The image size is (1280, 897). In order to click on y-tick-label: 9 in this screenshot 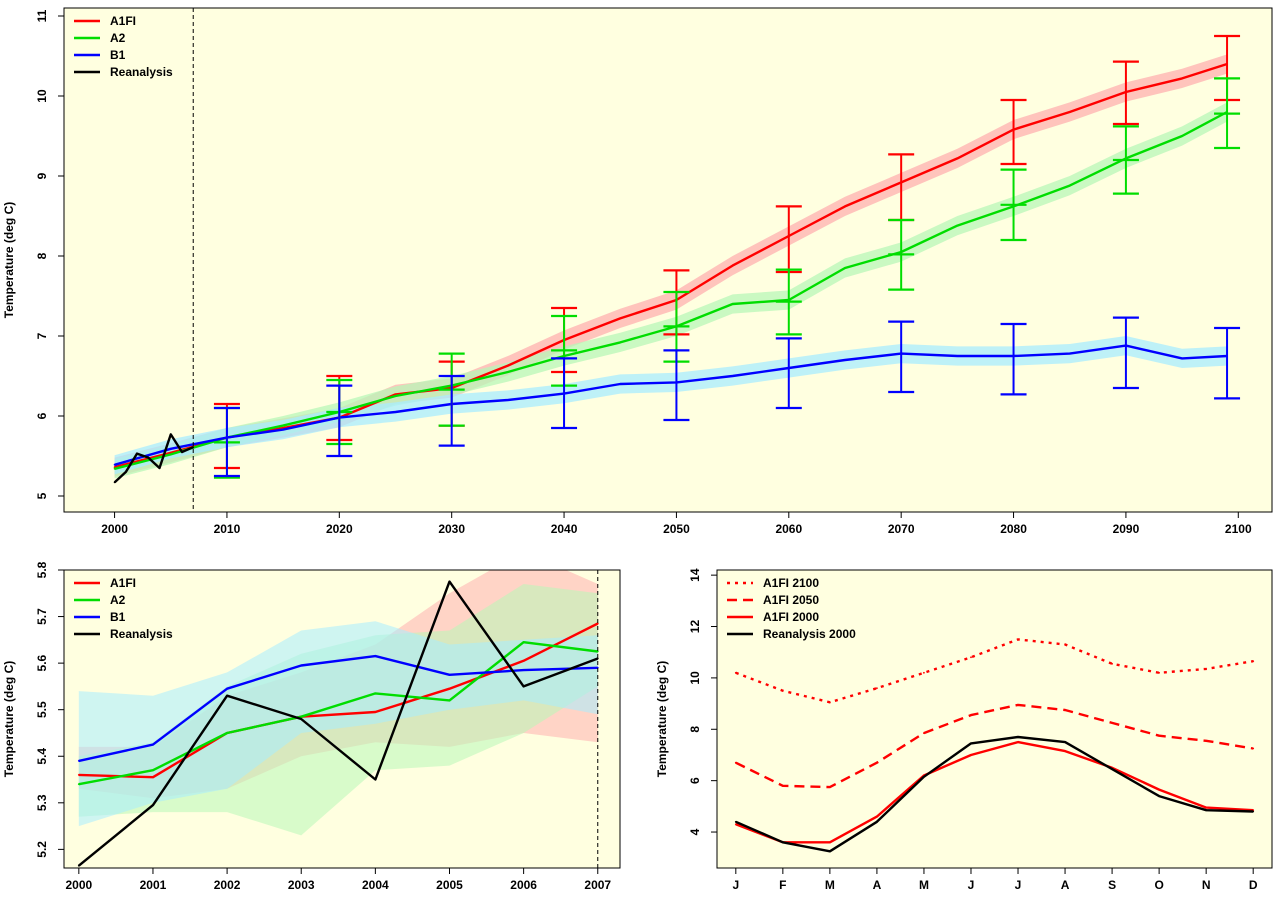, I will do `click(42, 175)`.